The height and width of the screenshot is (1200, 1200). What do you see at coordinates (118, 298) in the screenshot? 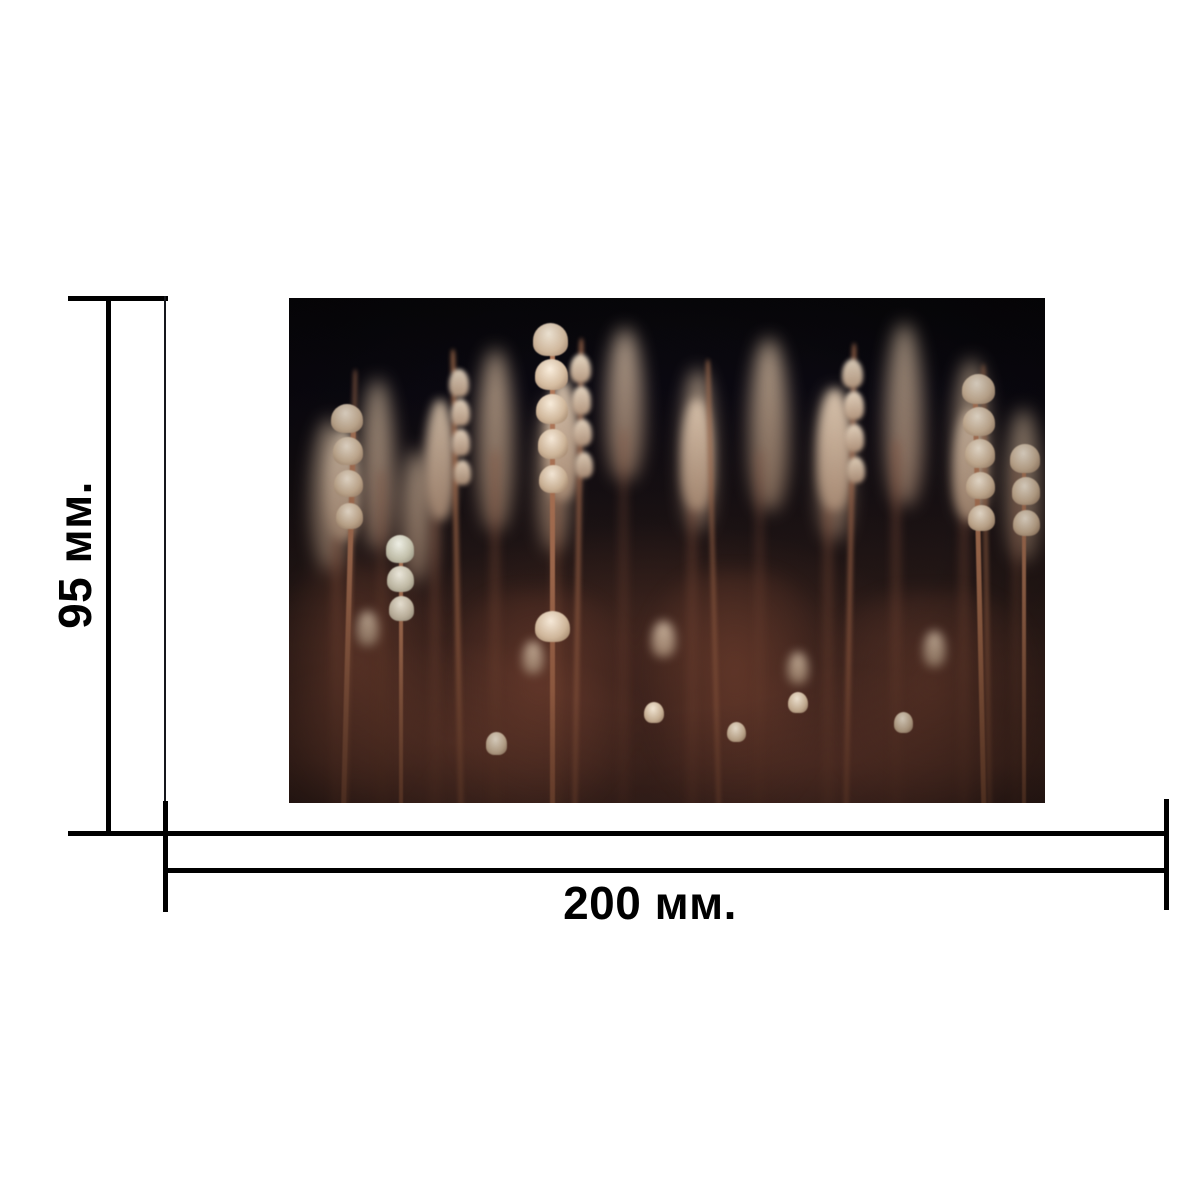
I see `height-top-tick` at bounding box center [118, 298].